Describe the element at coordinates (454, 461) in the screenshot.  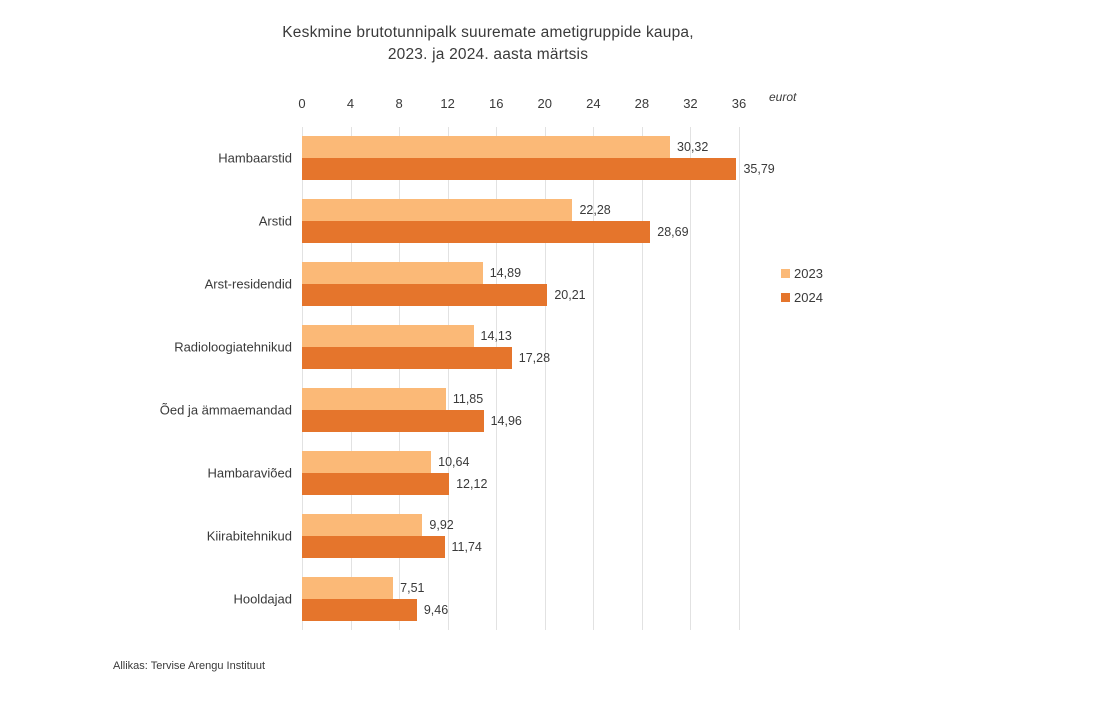
I see `value-label: 10,64` at that location.